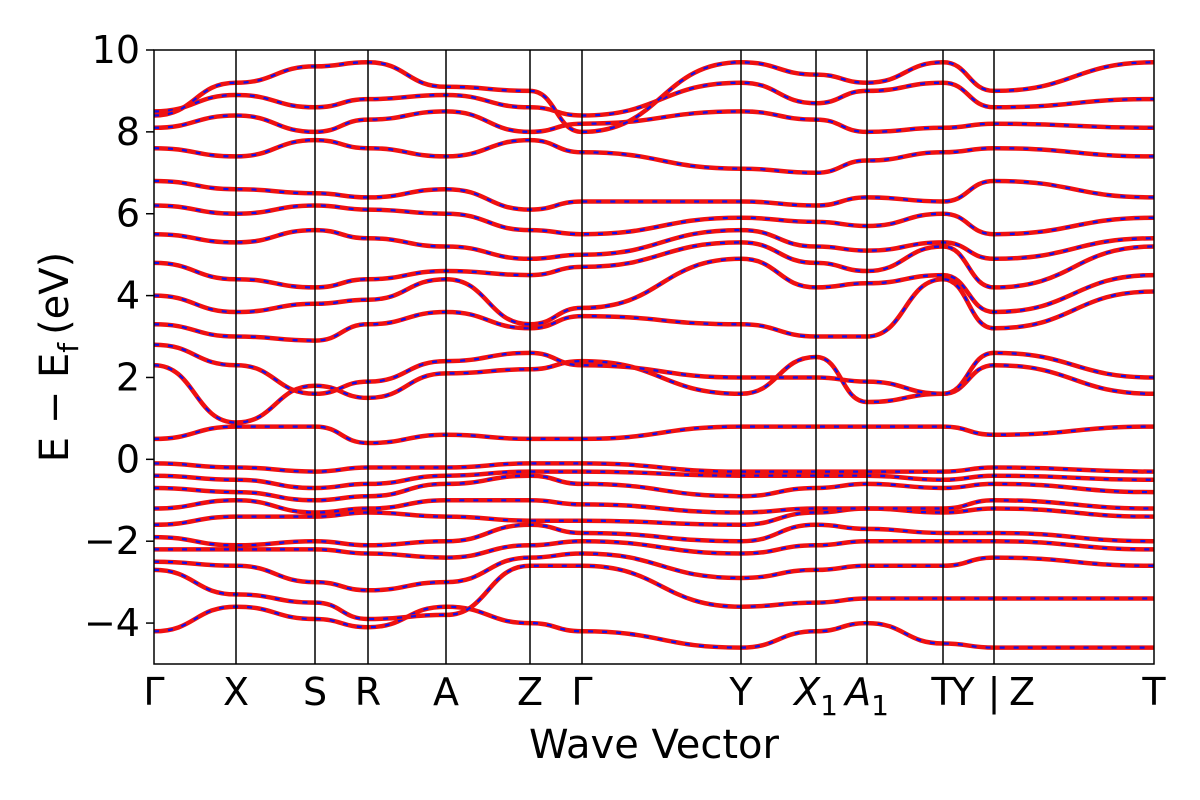 The height and width of the screenshot is (800, 1200). Describe the element at coordinates (112, 623) in the screenshot. I see `y-tick-label: −4` at that location.